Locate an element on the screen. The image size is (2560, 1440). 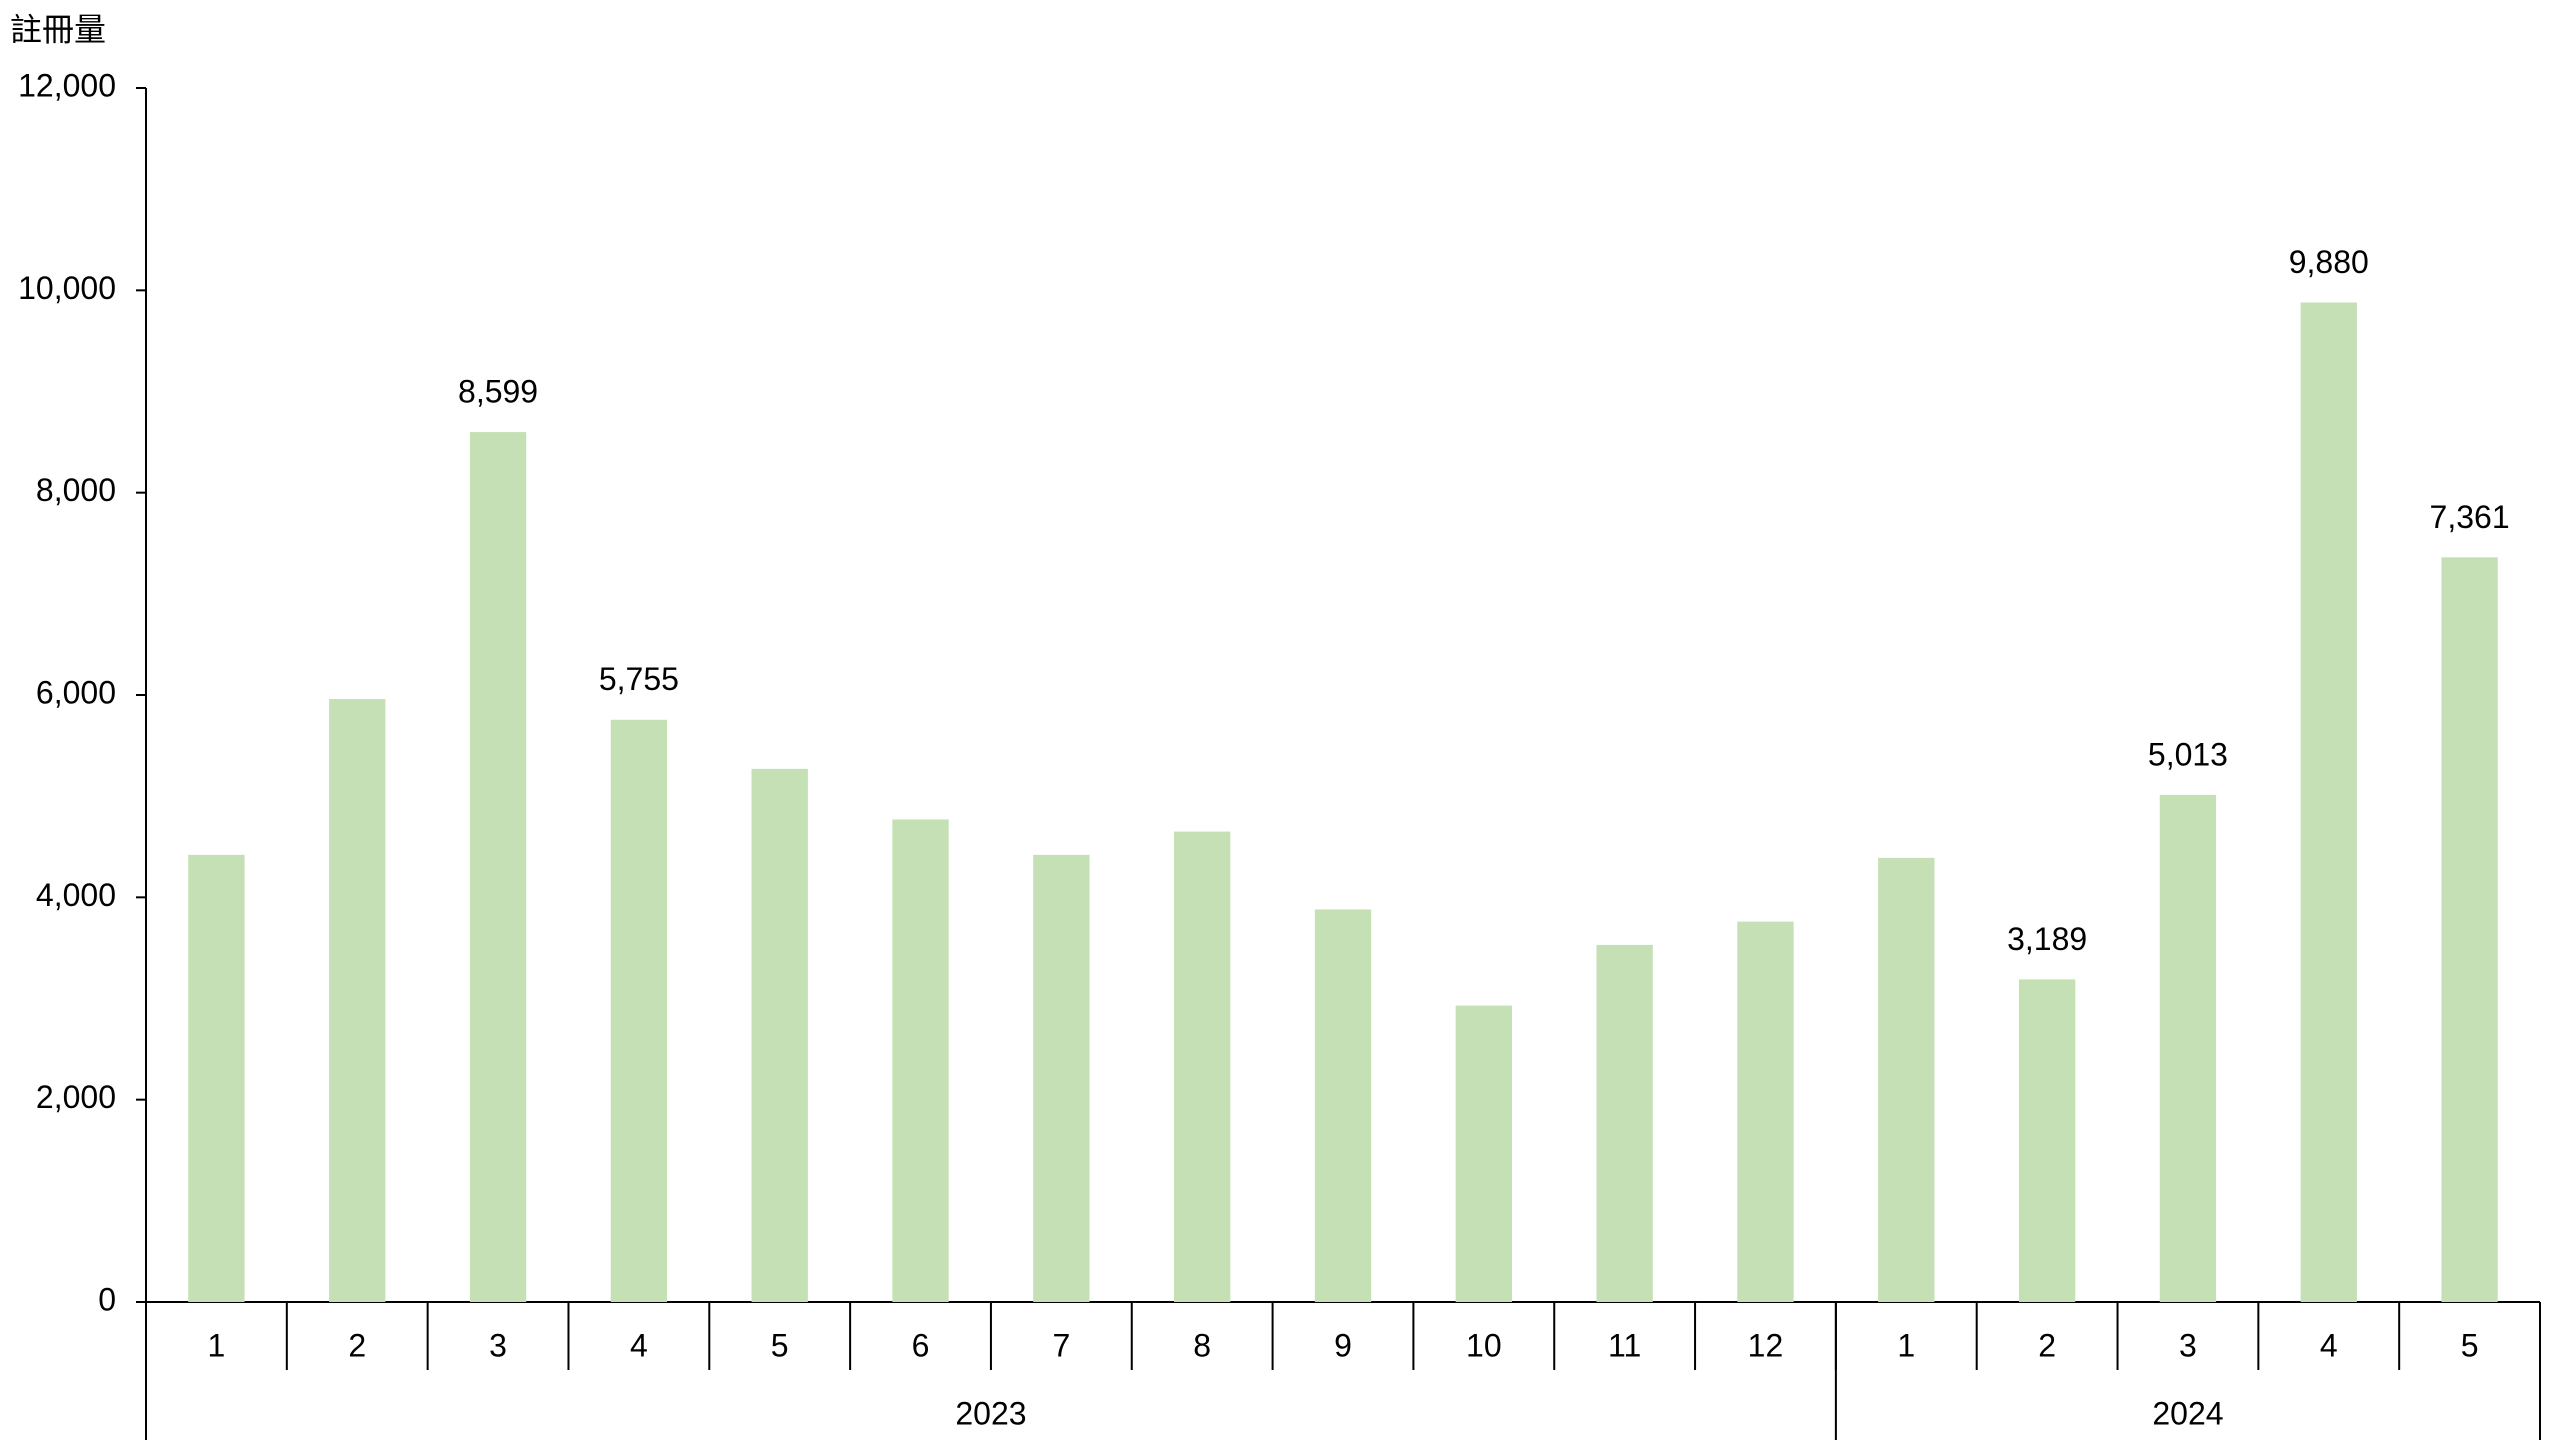
y-tick-label: 6,000 is located at coordinates (76, 692).